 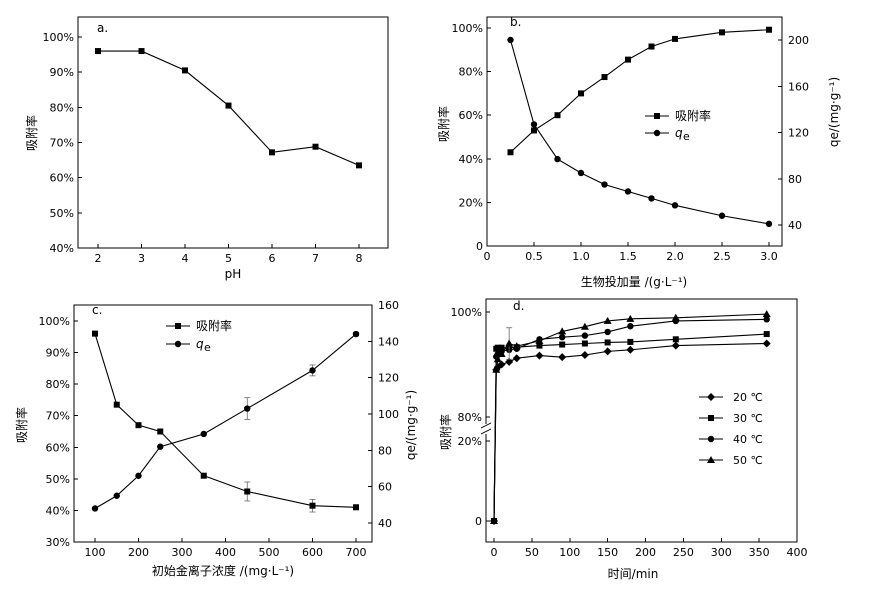 I want to click on panel-b-y2label: qe/(mg·g⁻¹), so click(x=834, y=112).